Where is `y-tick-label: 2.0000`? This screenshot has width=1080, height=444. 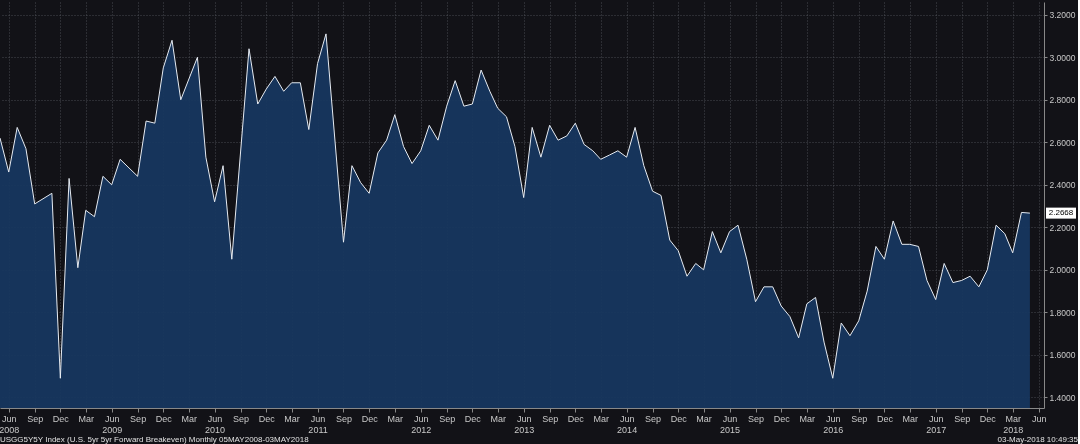
y-tick-label: 2.0000 is located at coordinates (1062, 270).